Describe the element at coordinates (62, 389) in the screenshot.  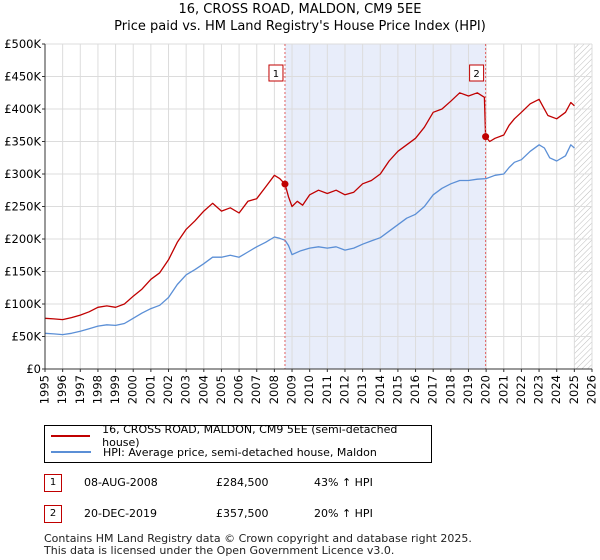
I see `x-tick-label: 1996` at that location.